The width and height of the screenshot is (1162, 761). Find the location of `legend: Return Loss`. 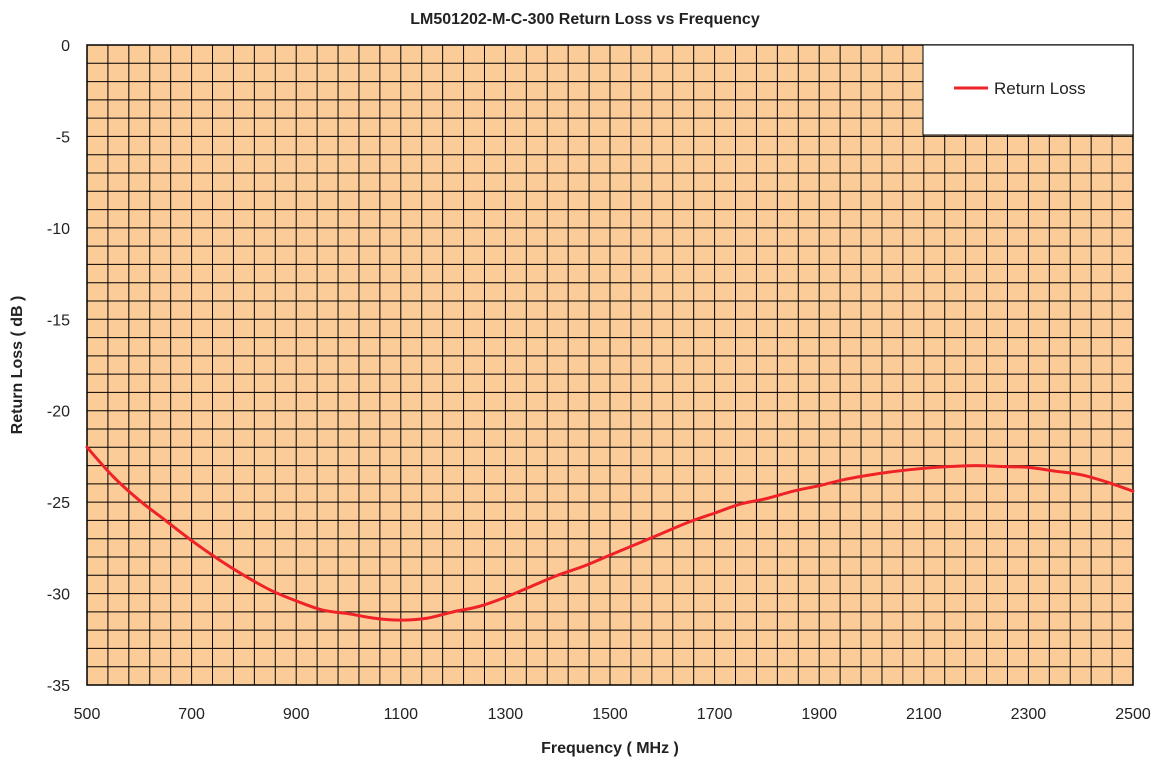

legend: Return Loss is located at coordinates (1028, 90).